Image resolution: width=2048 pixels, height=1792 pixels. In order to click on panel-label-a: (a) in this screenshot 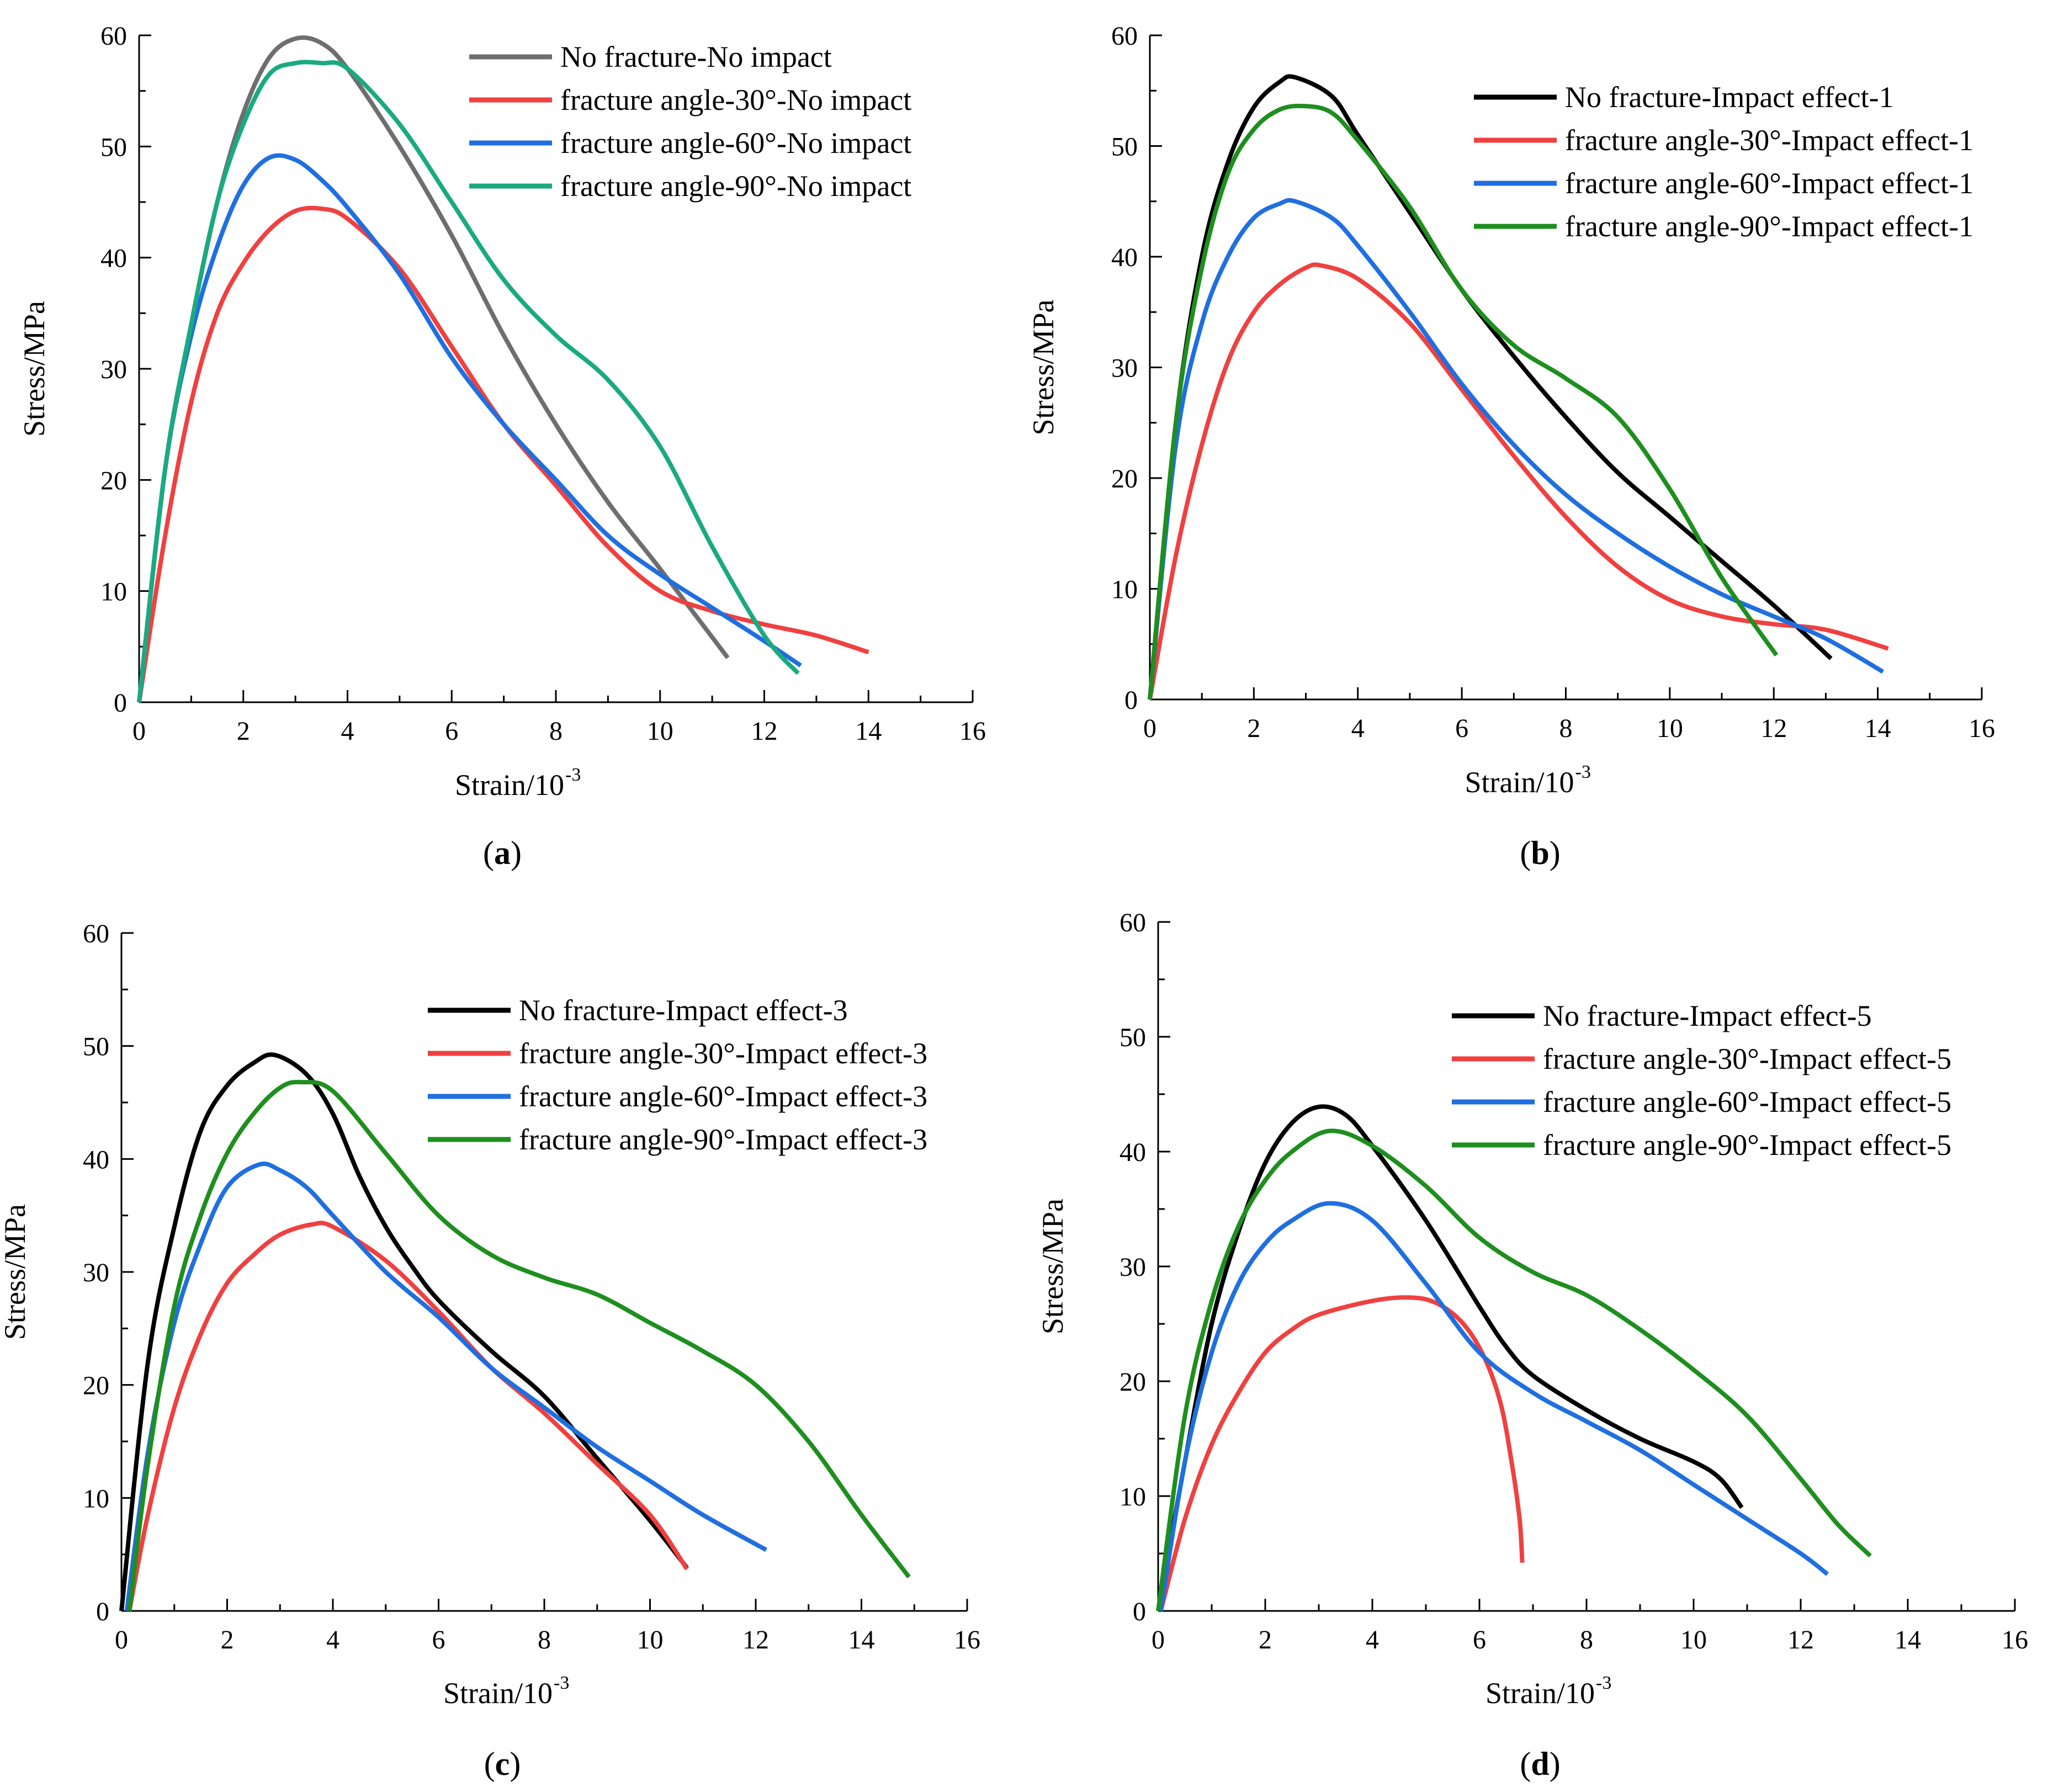, I will do `click(503, 853)`.